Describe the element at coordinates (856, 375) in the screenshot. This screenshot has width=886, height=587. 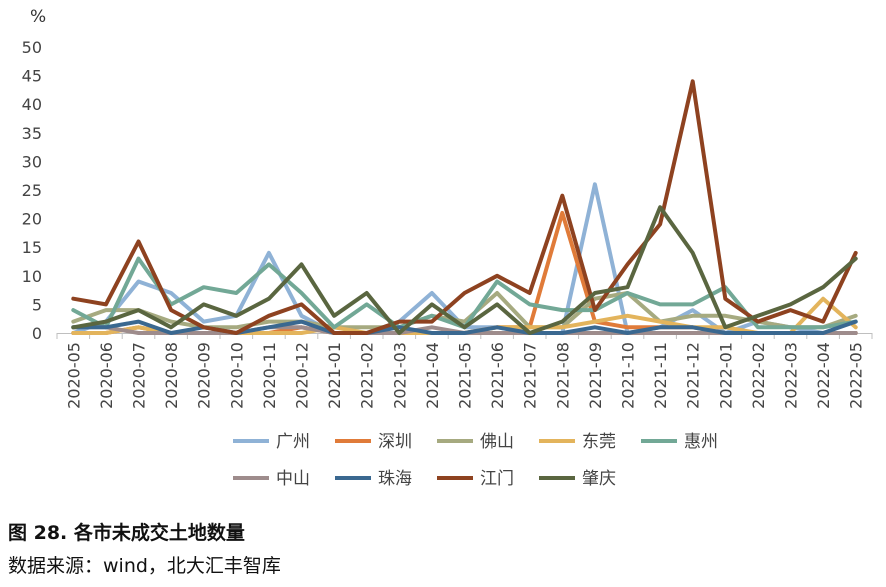
I see `x-tick-label: 2022-05` at that location.